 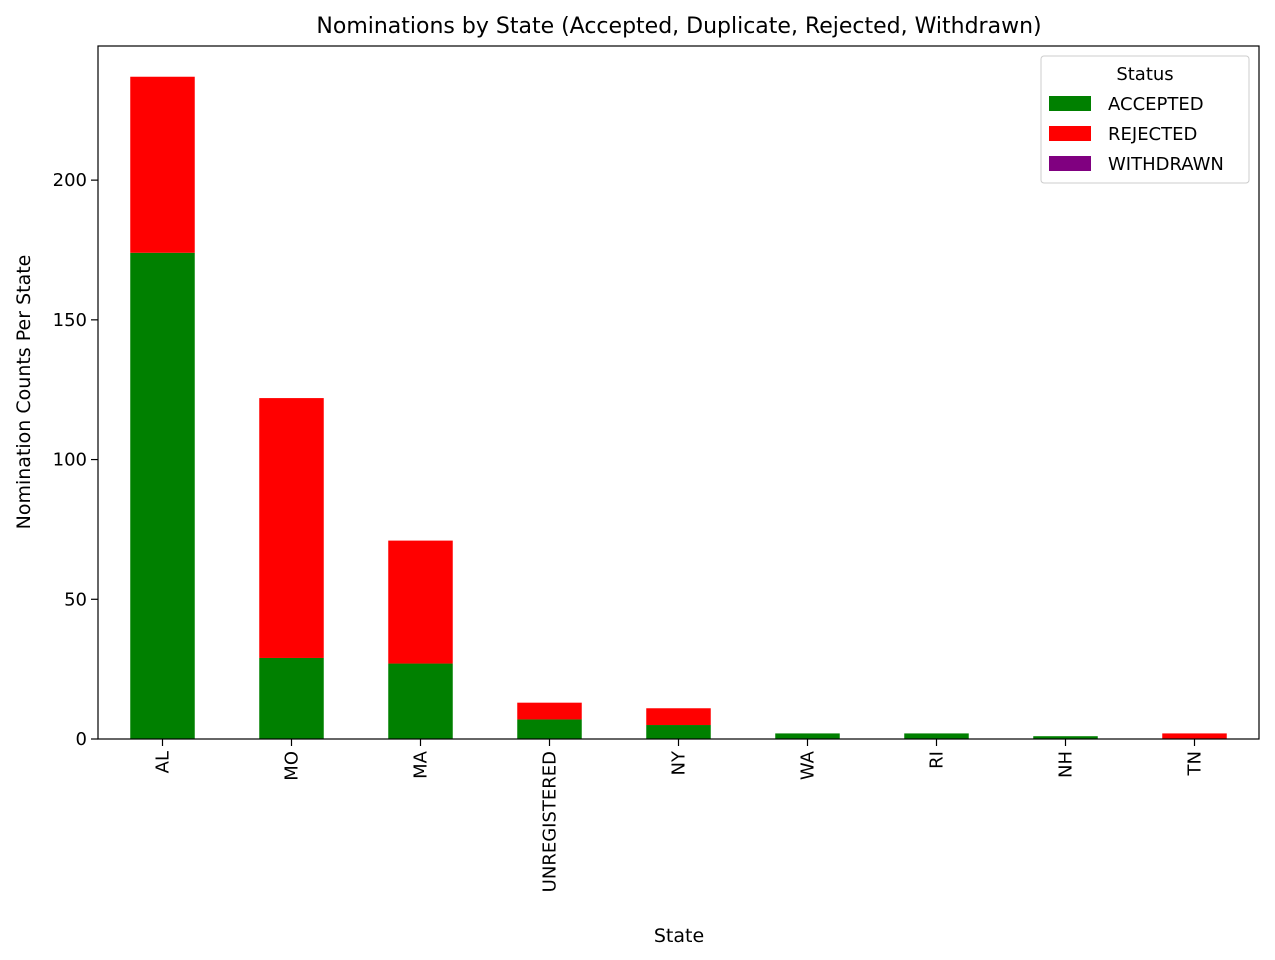 What do you see at coordinates (163, 762) in the screenshot?
I see `x-tick-label: AL` at bounding box center [163, 762].